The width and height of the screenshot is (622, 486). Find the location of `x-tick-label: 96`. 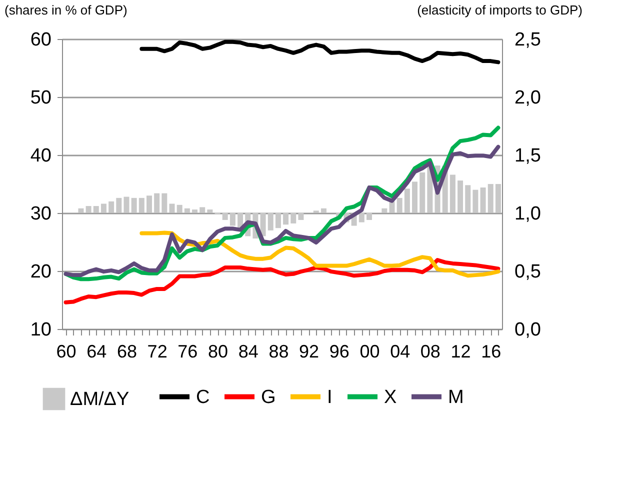

x-tick-label: 96 is located at coordinates (339, 352).